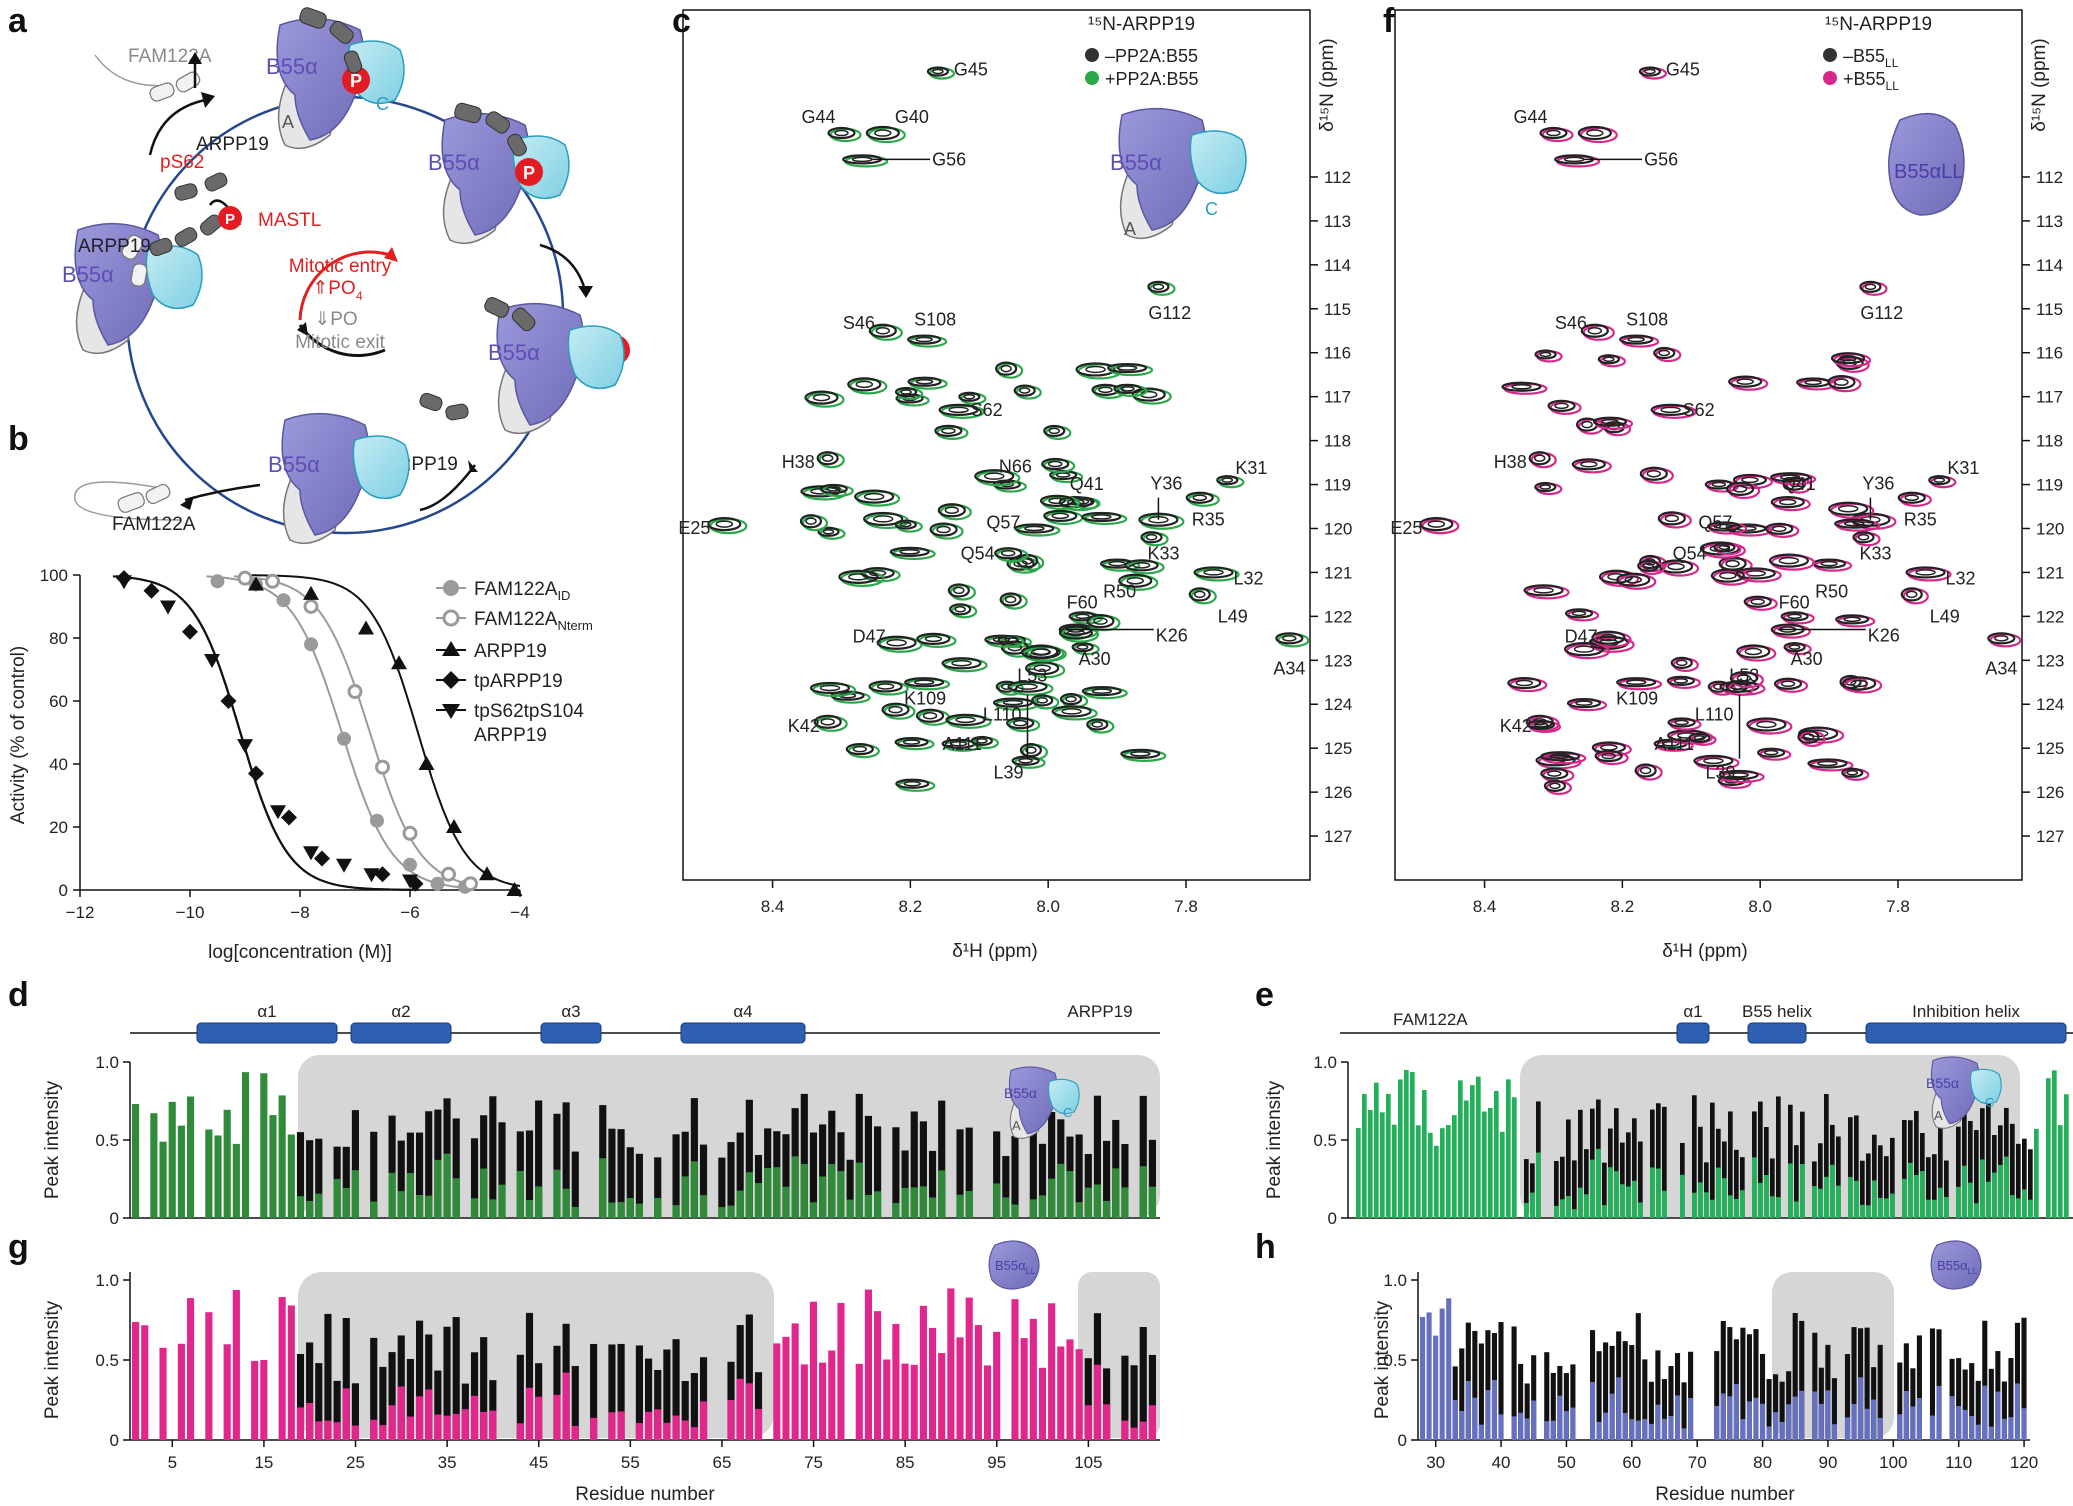 This screenshot has height=1506, width=2073. I want to click on holoenzyme-top-right, so click(505, 178).